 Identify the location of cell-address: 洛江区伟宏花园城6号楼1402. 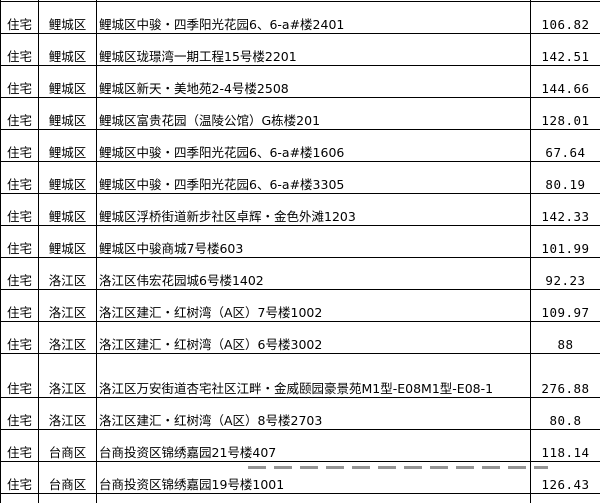
(313, 273).